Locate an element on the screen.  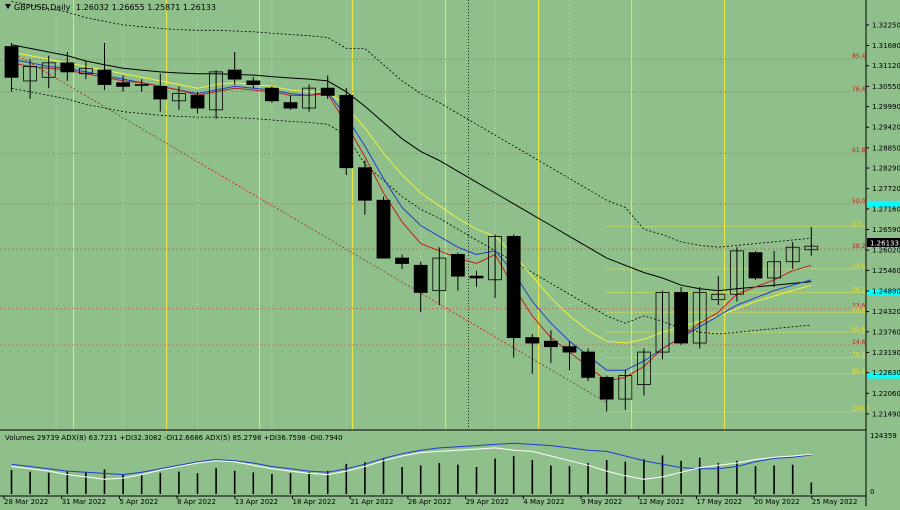
date-tick-label: 21 Apr 2022 is located at coordinates (371, 502).